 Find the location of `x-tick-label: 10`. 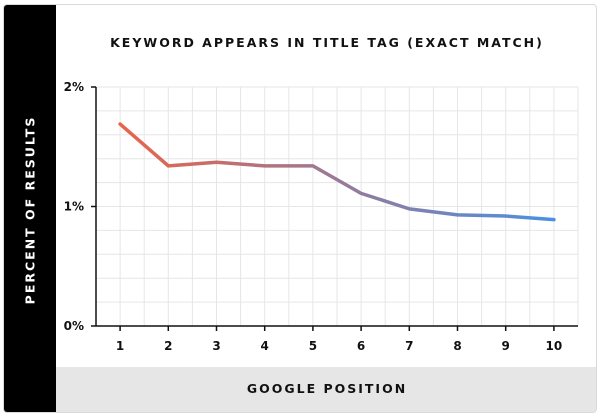

x-tick-label: 10 is located at coordinates (554, 346).